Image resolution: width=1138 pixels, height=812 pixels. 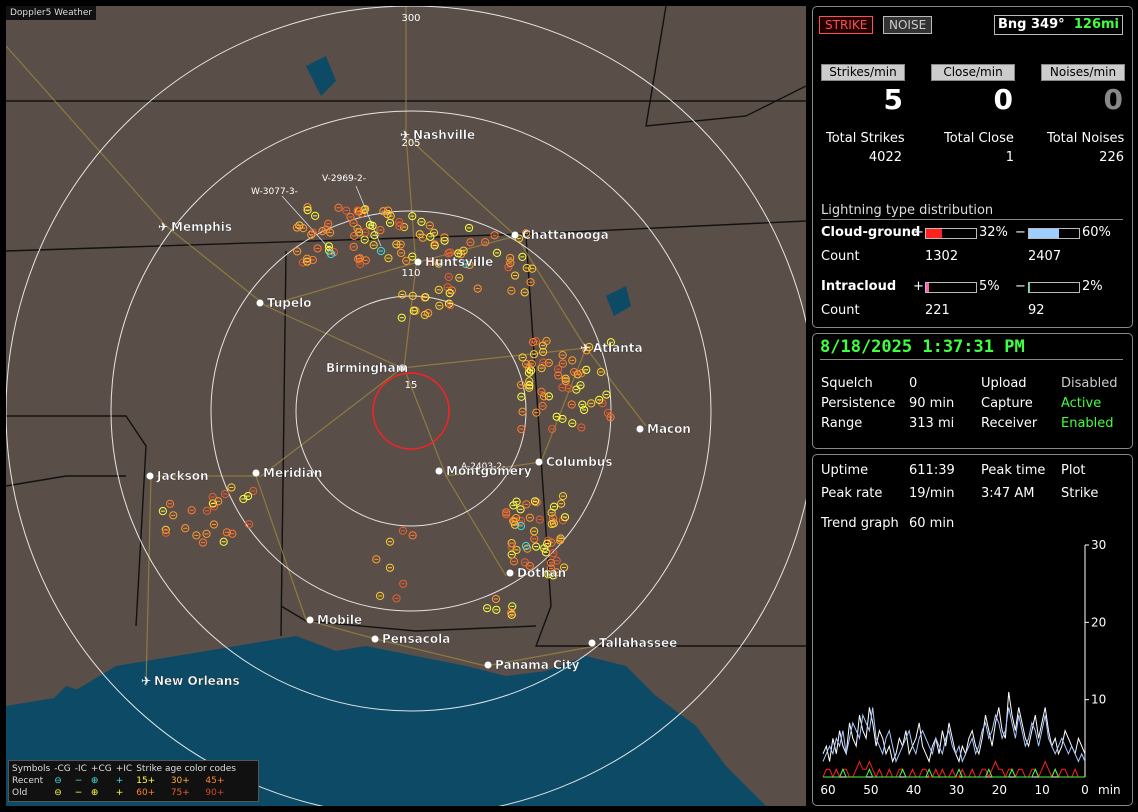 What do you see at coordinates (663, 429) in the screenshot?
I see `city-marker: Macon` at bounding box center [663, 429].